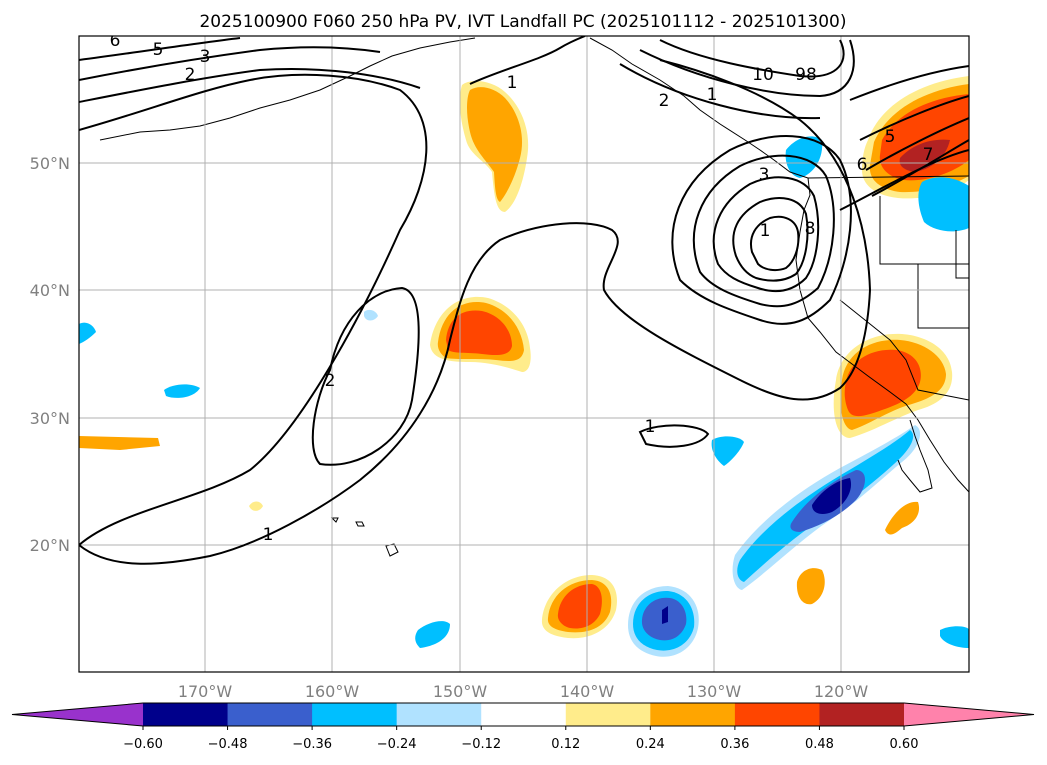  I want to click on colorbar-tick-label: −0.24, so click(397, 744).